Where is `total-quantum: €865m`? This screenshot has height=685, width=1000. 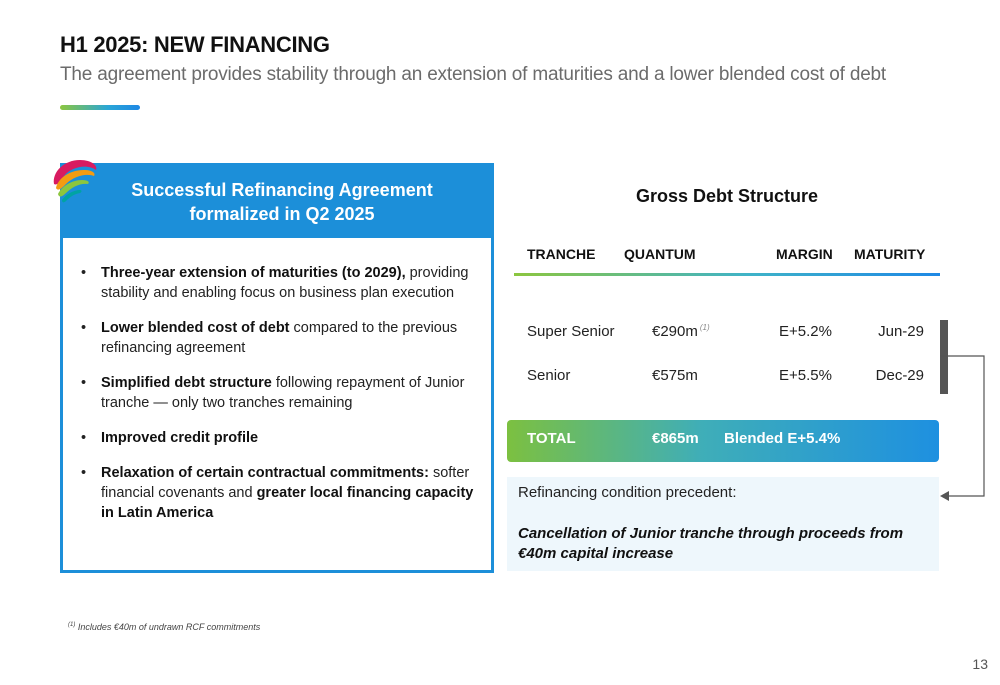
total-quantum: €865m is located at coordinates (675, 438).